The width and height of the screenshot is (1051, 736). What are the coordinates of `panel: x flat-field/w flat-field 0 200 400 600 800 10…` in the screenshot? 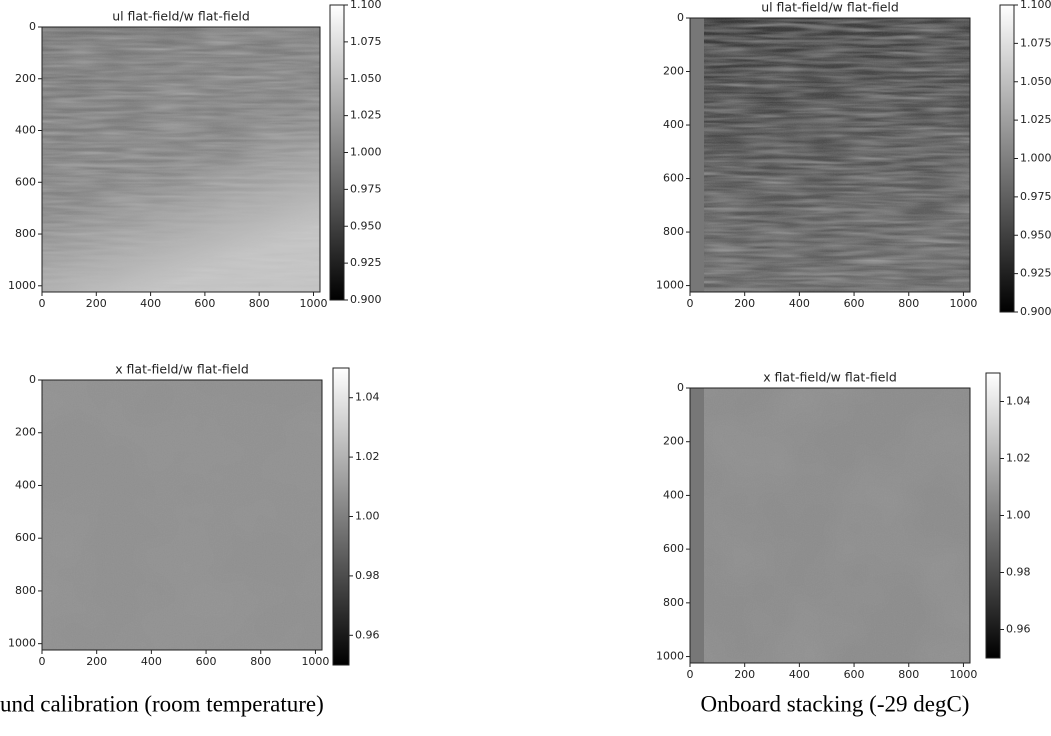 It's located at (194, 515).